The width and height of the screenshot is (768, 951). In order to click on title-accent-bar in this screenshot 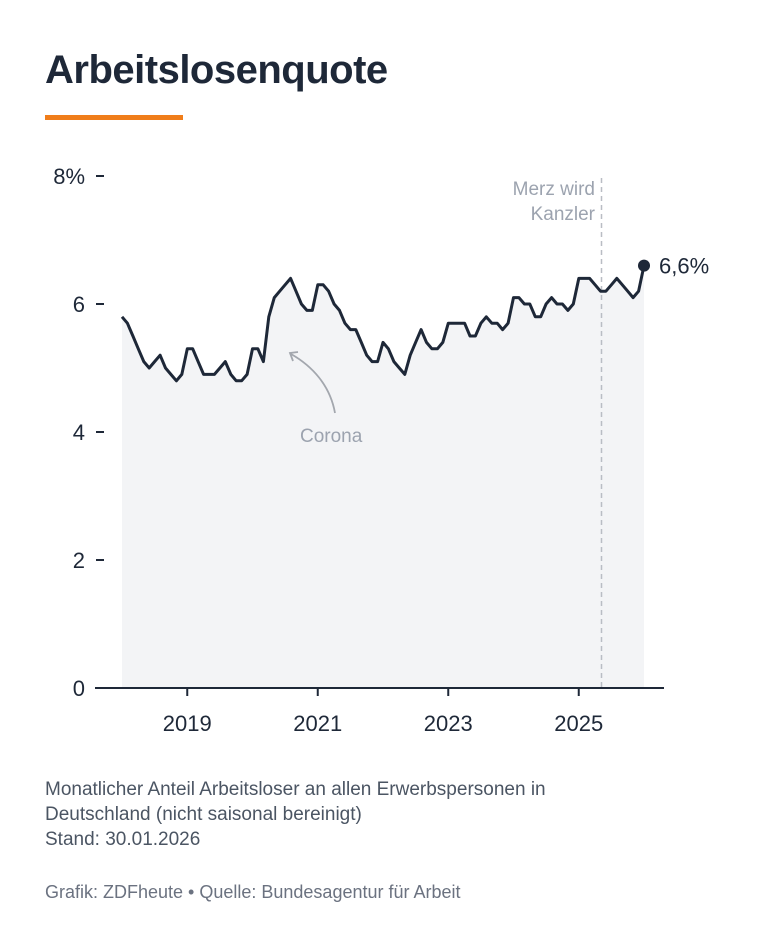, I will do `click(114, 117)`.